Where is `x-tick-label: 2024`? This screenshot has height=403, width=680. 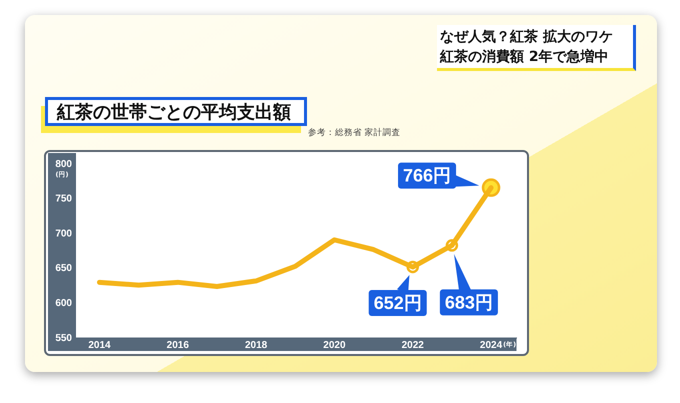 x-tick-label: 2024 is located at coordinates (491, 345).